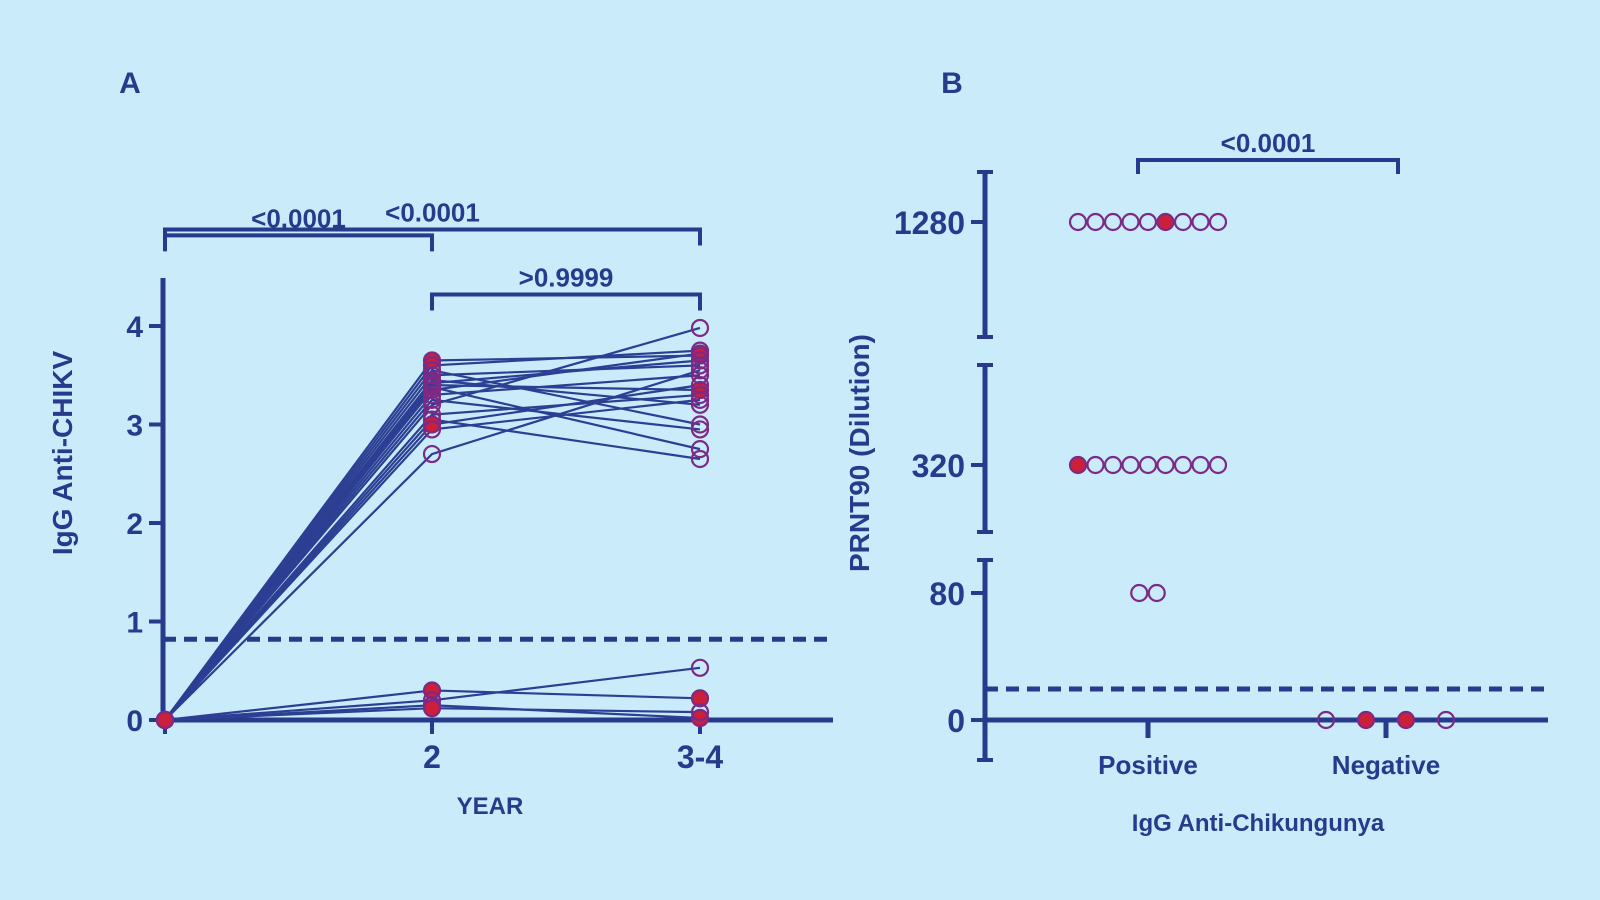 The width and height of the screenshot is (1600, 900). What do you see at coordinates (952, 83) in the screenshot?
I see `panel-b-label: B` at bounding box center [952, 83].